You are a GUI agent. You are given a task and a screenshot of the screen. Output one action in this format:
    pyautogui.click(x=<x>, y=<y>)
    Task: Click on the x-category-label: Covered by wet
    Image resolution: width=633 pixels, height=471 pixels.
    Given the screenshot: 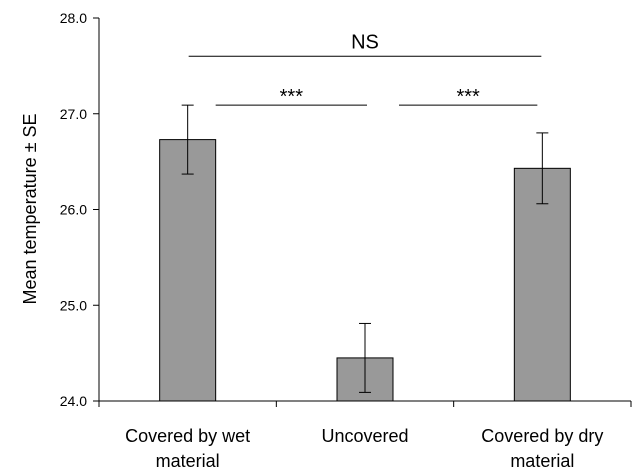 What is the action you would take?
    pyautogui.click(x=187, y=436)
    